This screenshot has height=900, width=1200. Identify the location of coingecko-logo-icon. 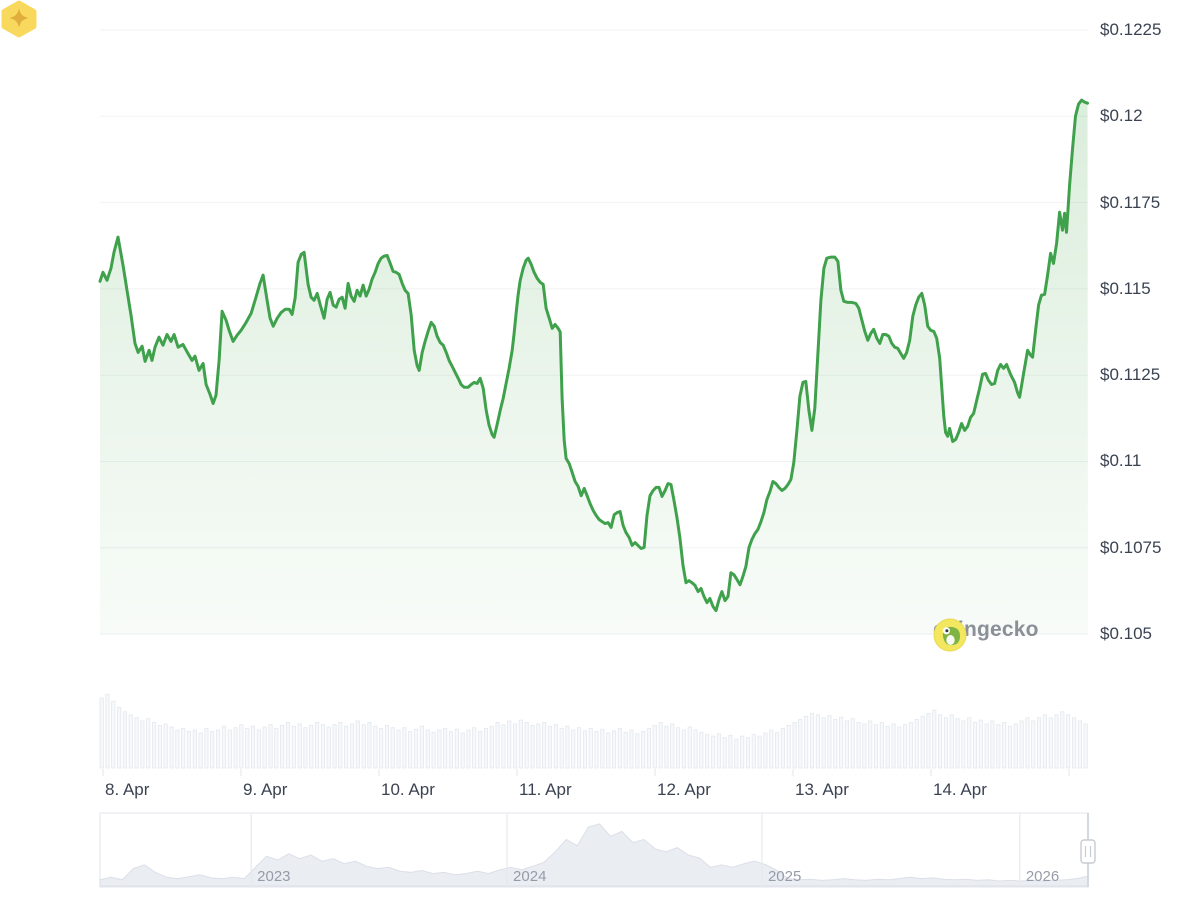
(950, 635).